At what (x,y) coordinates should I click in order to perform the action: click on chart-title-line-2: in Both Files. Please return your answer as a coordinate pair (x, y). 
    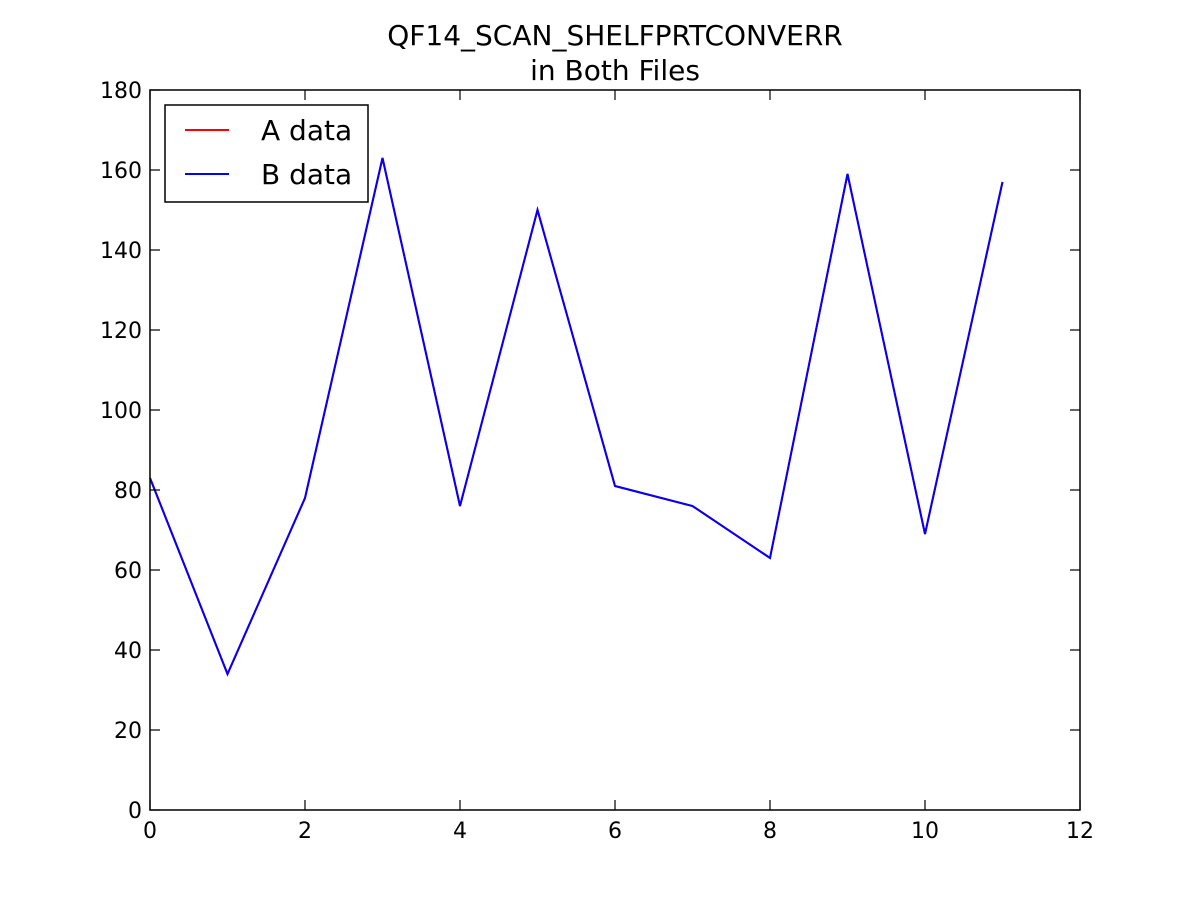
    Looking at the image, I should click on (615, 70).